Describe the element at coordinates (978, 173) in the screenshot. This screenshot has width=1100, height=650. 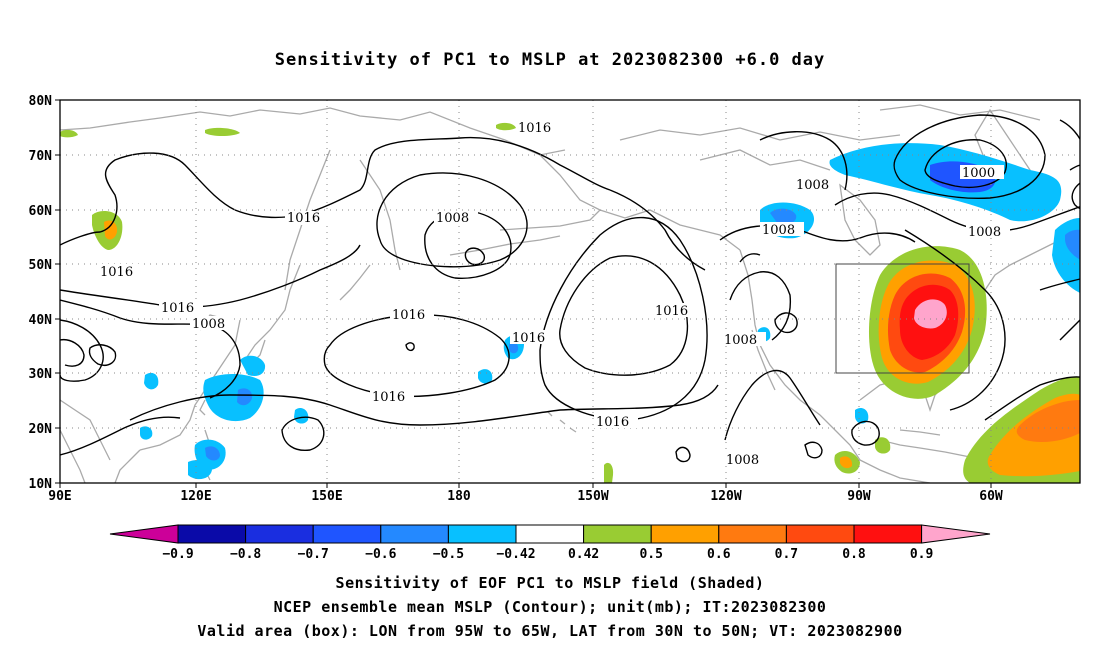
I see `contour-label: 1000` at that location.